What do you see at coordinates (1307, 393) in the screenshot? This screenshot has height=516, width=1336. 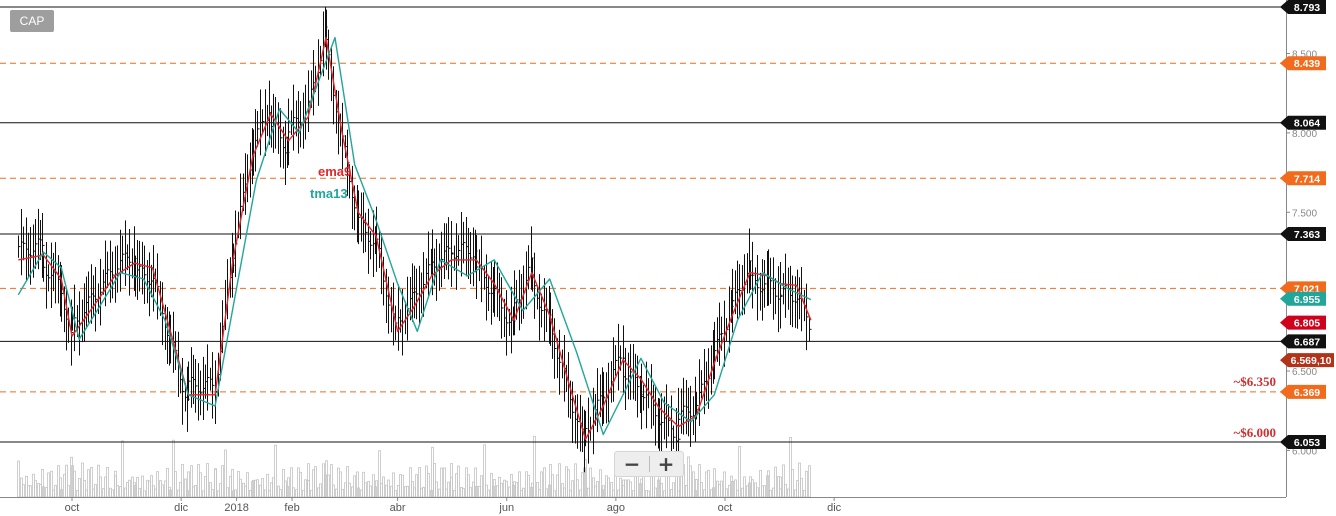 I see `price-tag-label: 6.369` at bounding box center [1307, 393].